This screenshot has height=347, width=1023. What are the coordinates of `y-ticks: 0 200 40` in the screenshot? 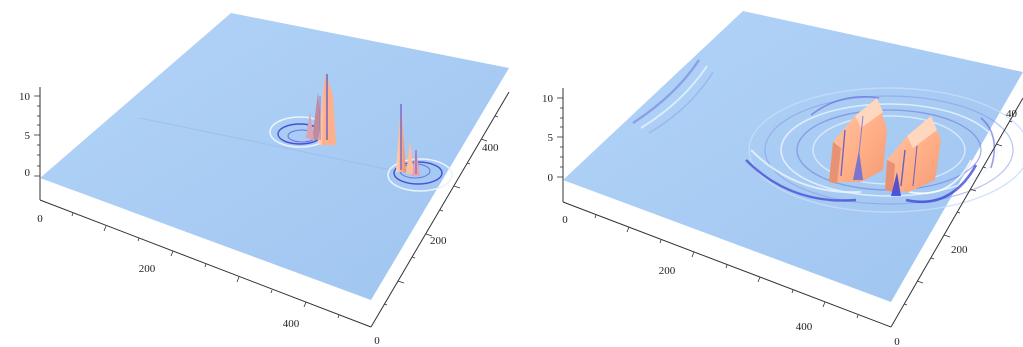 It's located at (955, 227).